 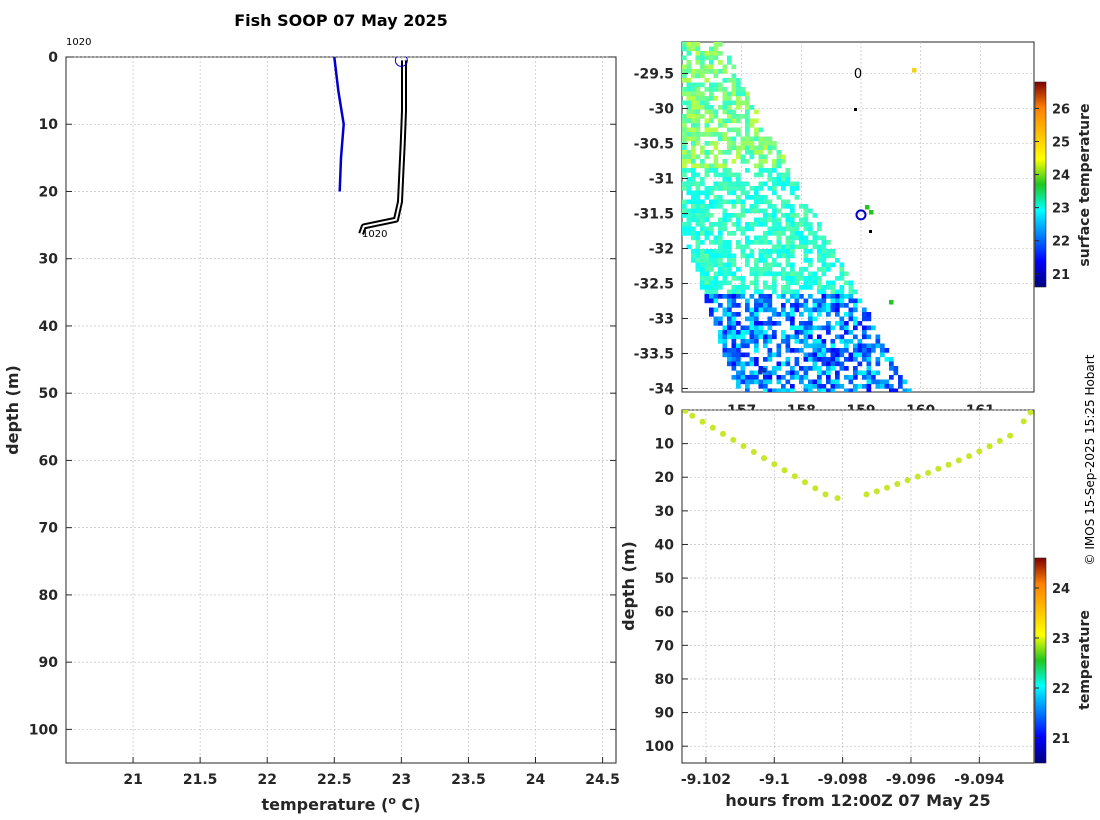 I want to click on section-y-tick-label: 80, so click(x=665, y=680).